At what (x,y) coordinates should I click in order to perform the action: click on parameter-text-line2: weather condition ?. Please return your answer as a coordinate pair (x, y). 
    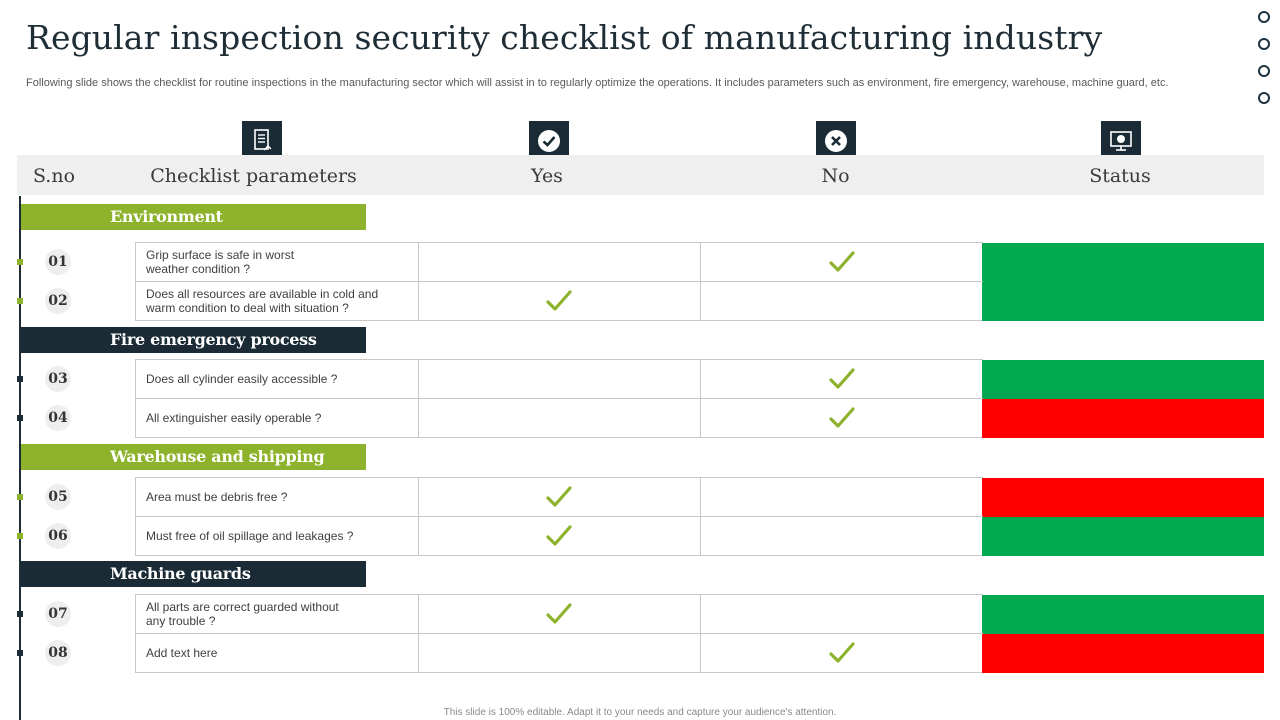
    Looking at the image, I should click on (198, 269).